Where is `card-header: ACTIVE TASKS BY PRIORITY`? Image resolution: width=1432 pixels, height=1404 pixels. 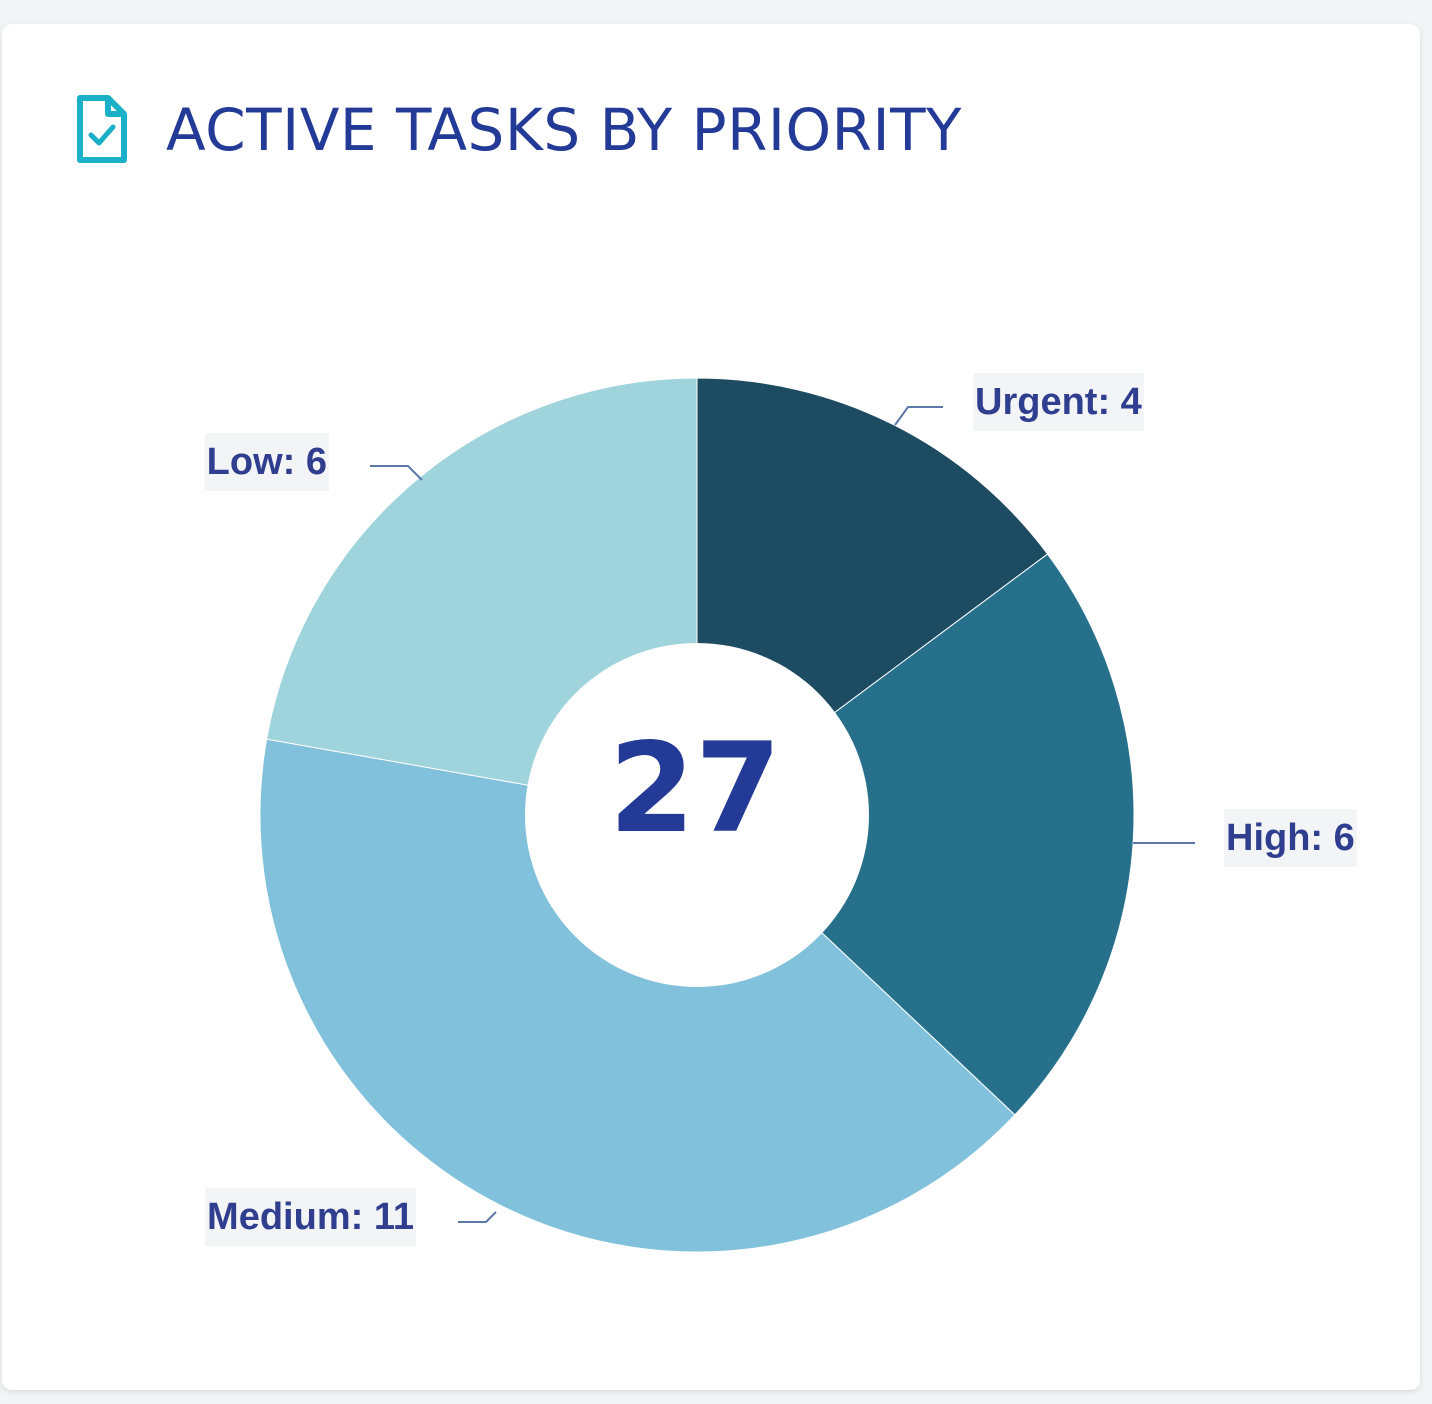
card-header: ACTIVE TASKS BY PRIORITY is located at coordinates (518, 130).